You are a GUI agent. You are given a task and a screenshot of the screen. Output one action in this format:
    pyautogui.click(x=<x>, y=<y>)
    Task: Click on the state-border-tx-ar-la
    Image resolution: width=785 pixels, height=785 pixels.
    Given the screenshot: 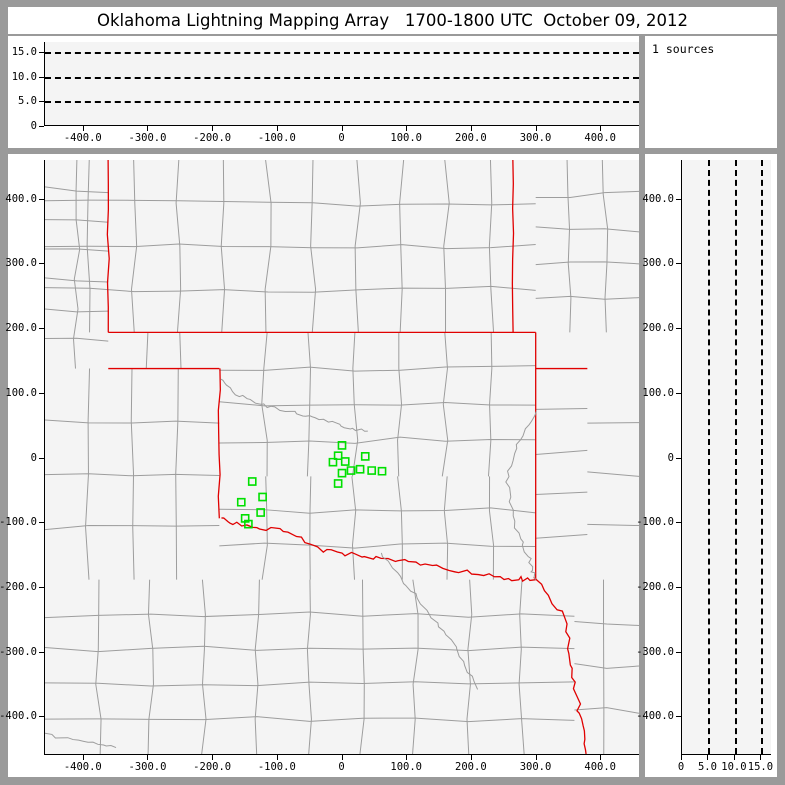 What is the action you would take?
    pyautogui.click(x=560, y=665)
    